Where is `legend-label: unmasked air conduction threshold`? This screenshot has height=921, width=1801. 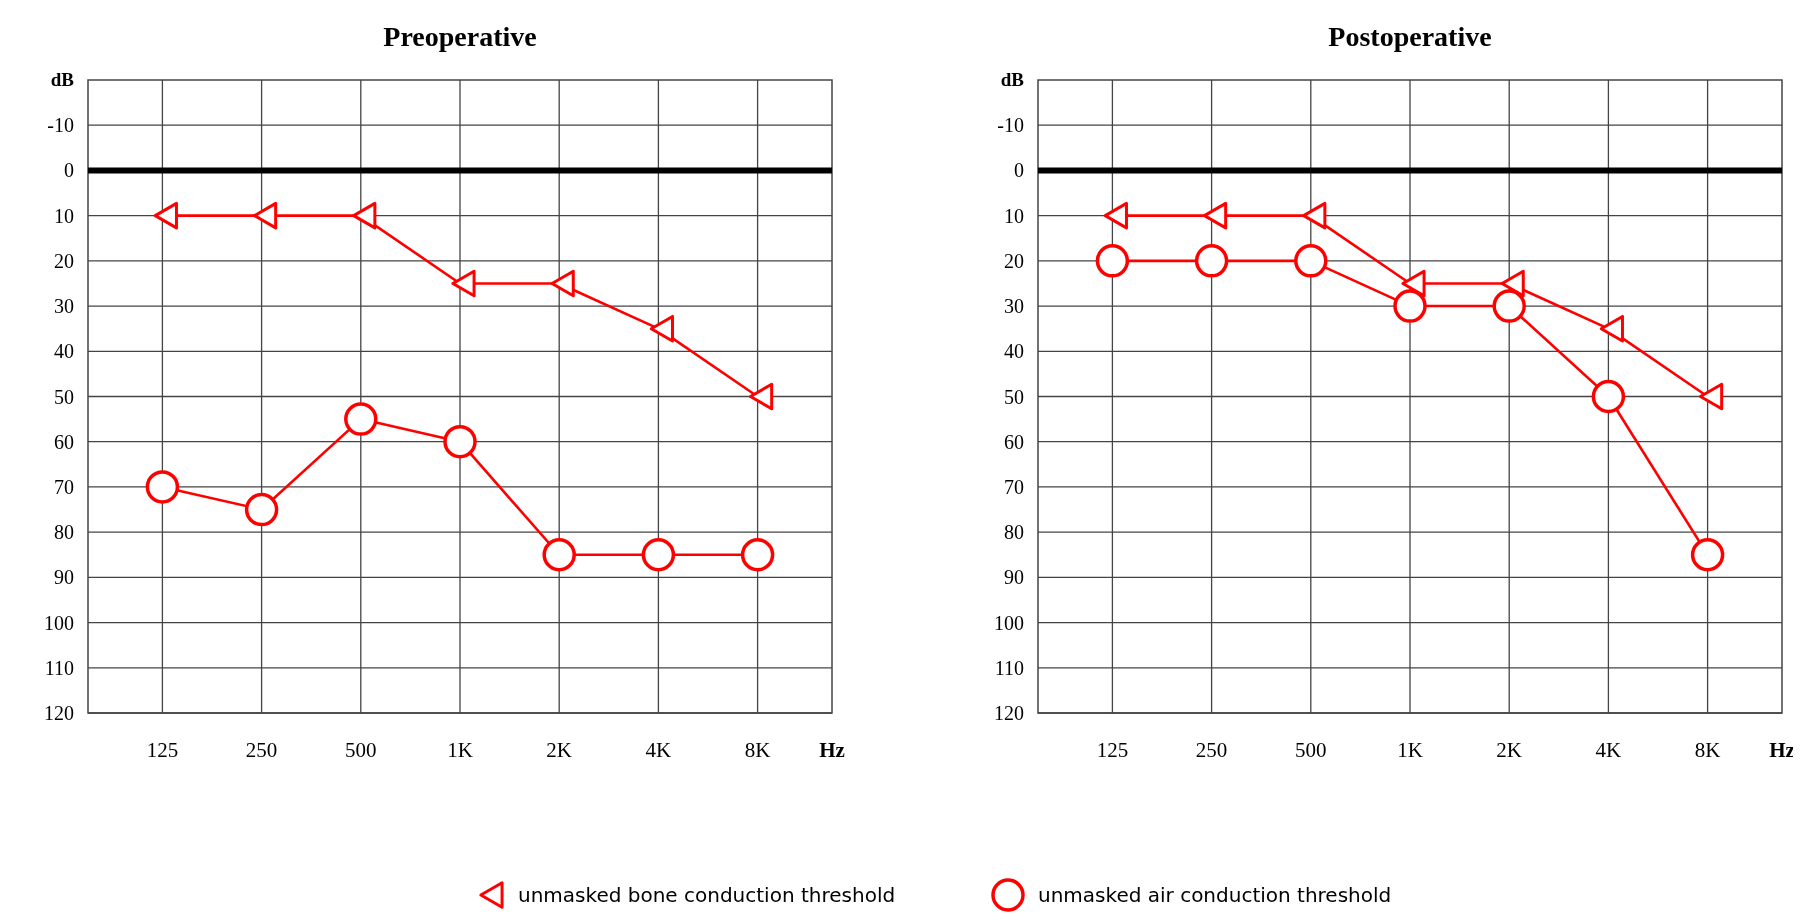
legend-label: unmasked air conduction threshold is located at coordinates (1215, 895).